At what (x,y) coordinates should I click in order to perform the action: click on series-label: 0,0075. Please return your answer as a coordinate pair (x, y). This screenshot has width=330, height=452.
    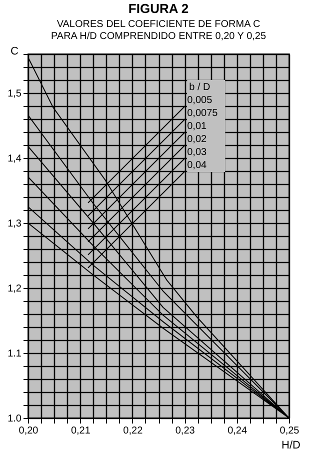
    Looking at the image, I should click on (202, 113).